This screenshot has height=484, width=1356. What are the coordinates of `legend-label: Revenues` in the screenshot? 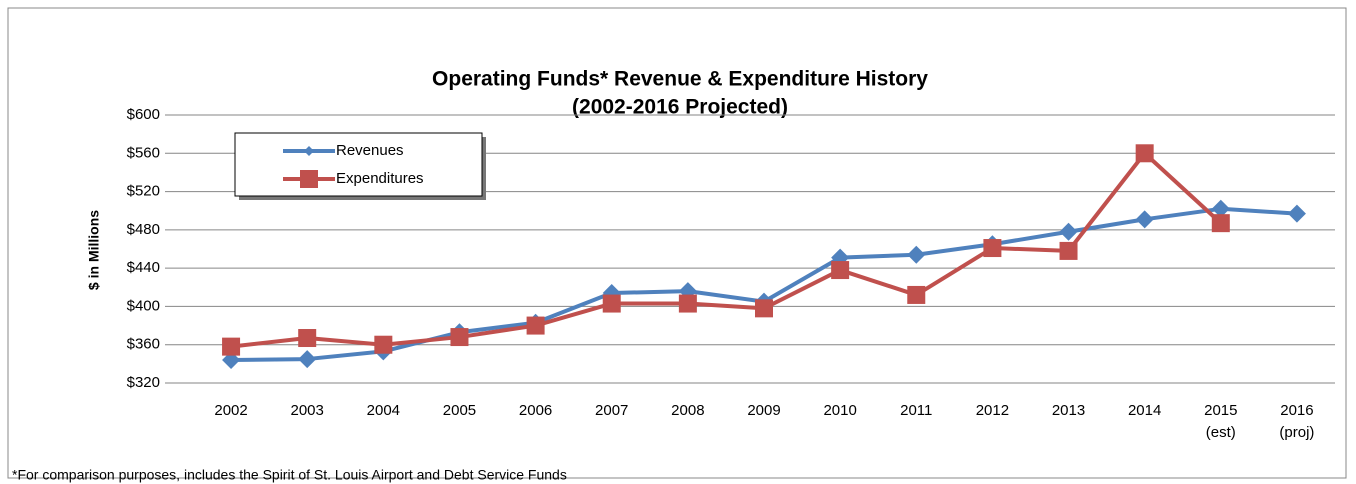 It's located at (370, 150).